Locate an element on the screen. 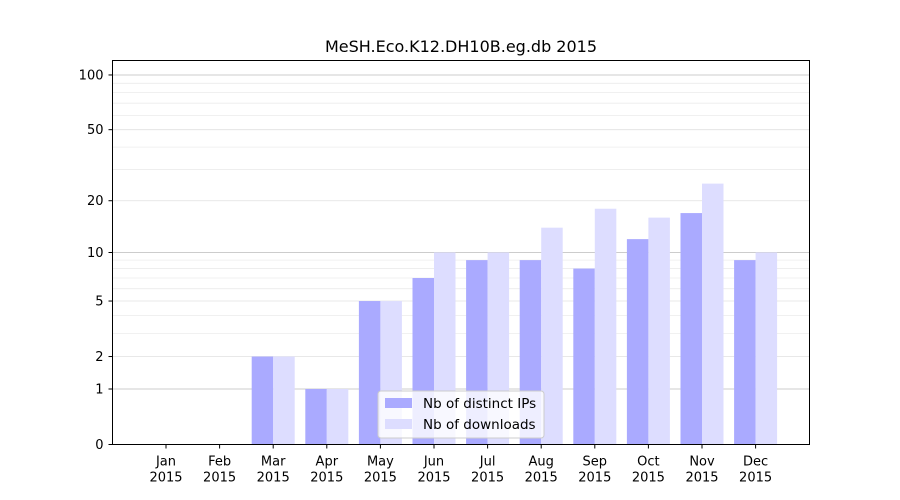 This screenshot has width=900, height=500. x-tick-label-month: Mar is located at coordinates (273, 462).